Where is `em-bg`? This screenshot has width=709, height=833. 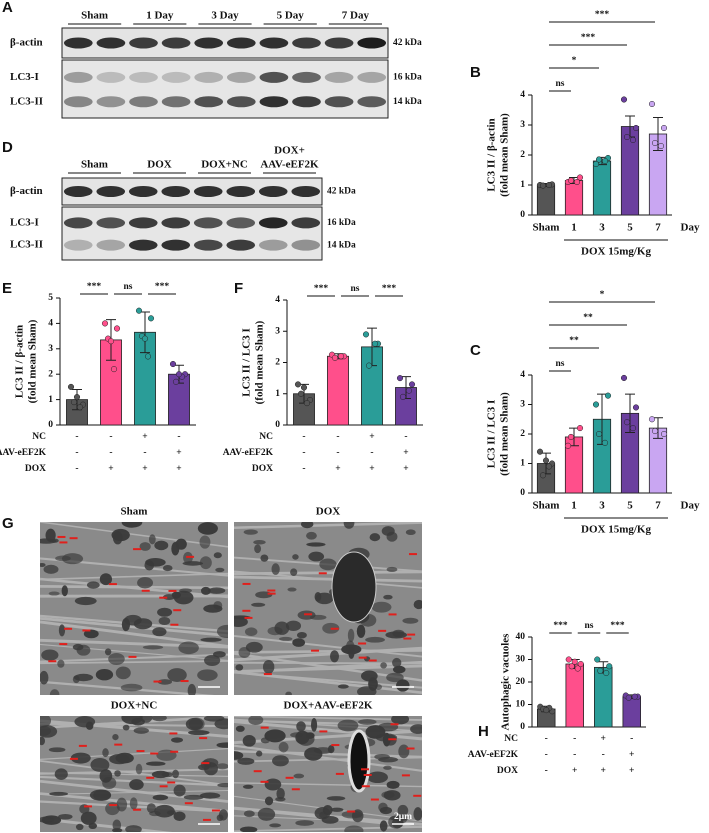
em-bg is located at coordinates (134, 608).